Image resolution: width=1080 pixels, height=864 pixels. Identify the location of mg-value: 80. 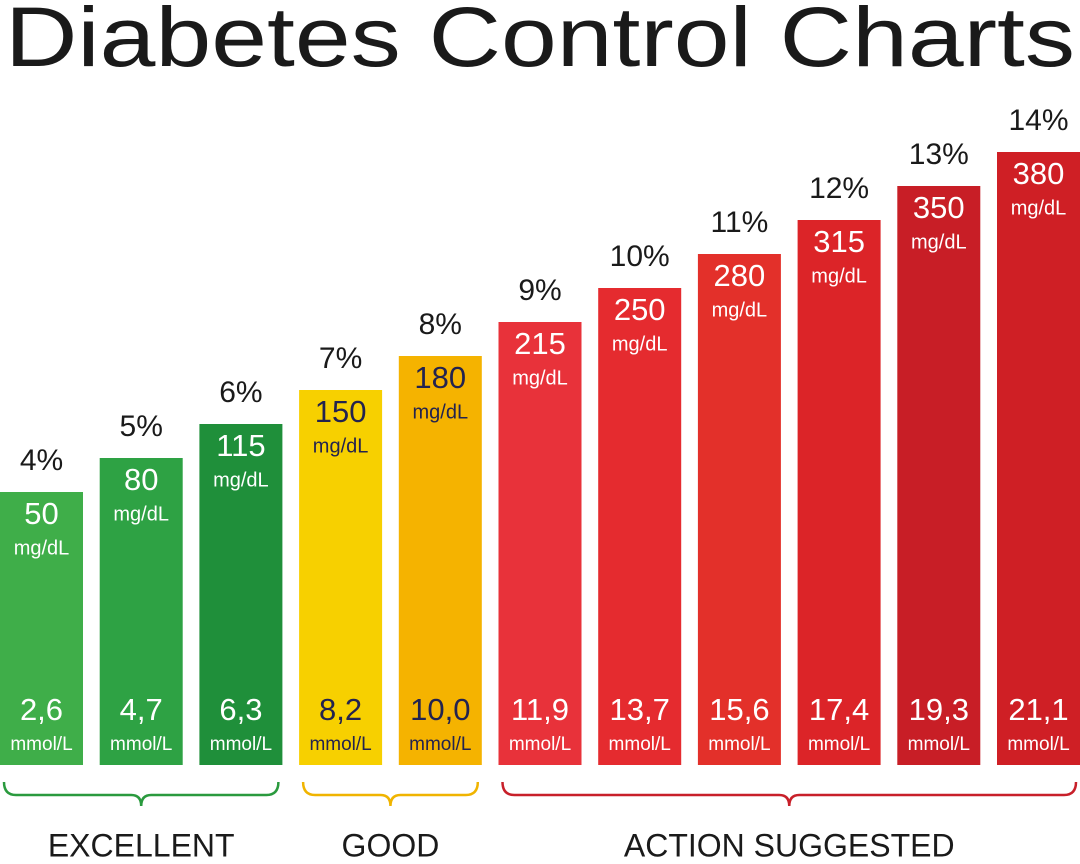
(141, 479).